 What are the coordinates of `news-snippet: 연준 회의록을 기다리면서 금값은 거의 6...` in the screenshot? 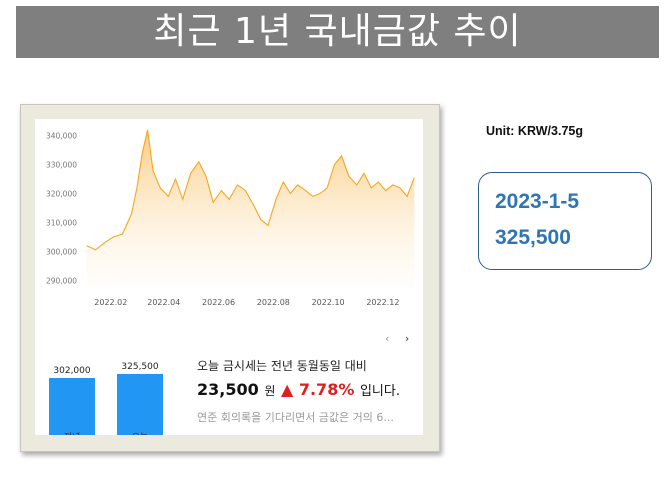 It's located at (295, 417).